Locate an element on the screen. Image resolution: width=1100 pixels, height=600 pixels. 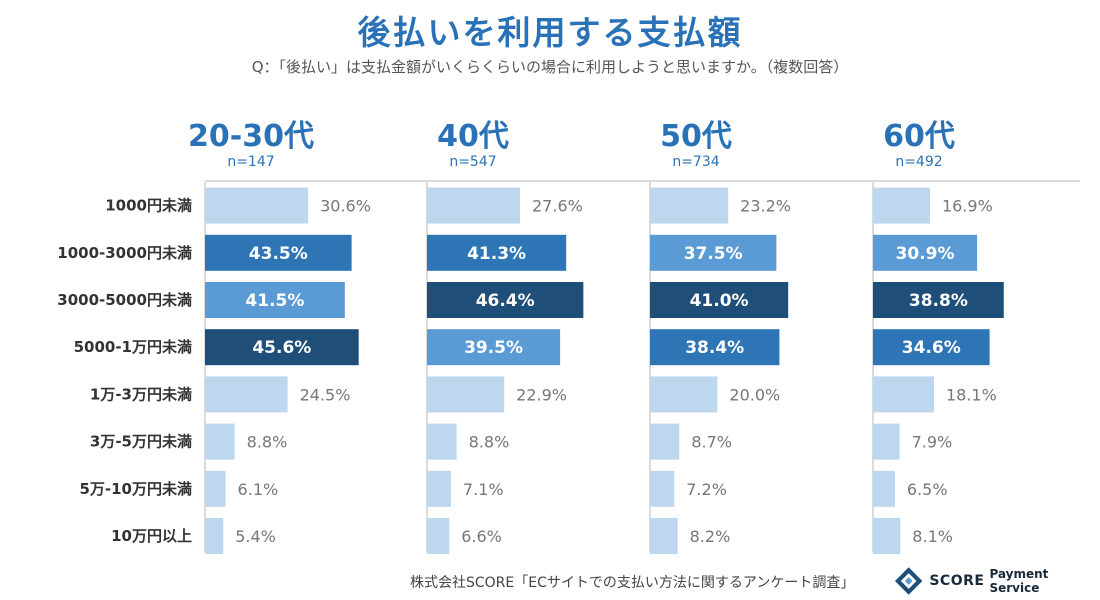
category-label: 1000円未満 is located at coordinates (148, 206).